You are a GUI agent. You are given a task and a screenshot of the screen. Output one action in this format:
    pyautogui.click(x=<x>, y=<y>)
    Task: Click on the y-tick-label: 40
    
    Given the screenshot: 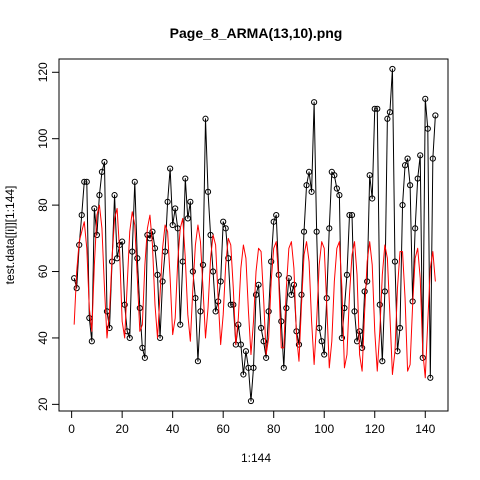 What is the action you would take?
    pyautogui.click(x=43, y=338)
    